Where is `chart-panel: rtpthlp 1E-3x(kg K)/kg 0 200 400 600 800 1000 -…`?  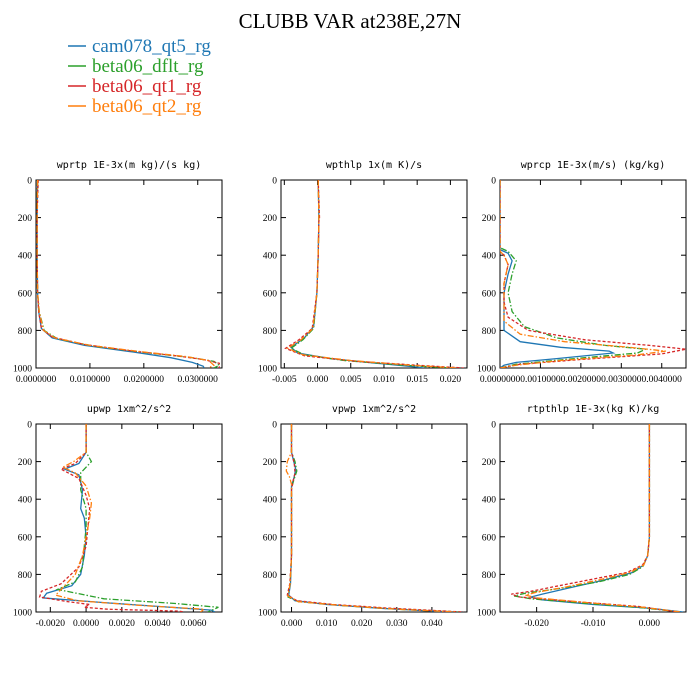 chart-panel: rtpthlp 1E-3x(kg K)/kg 0 200 400 600 800 1000 -… is located at coordinates (582, 516).